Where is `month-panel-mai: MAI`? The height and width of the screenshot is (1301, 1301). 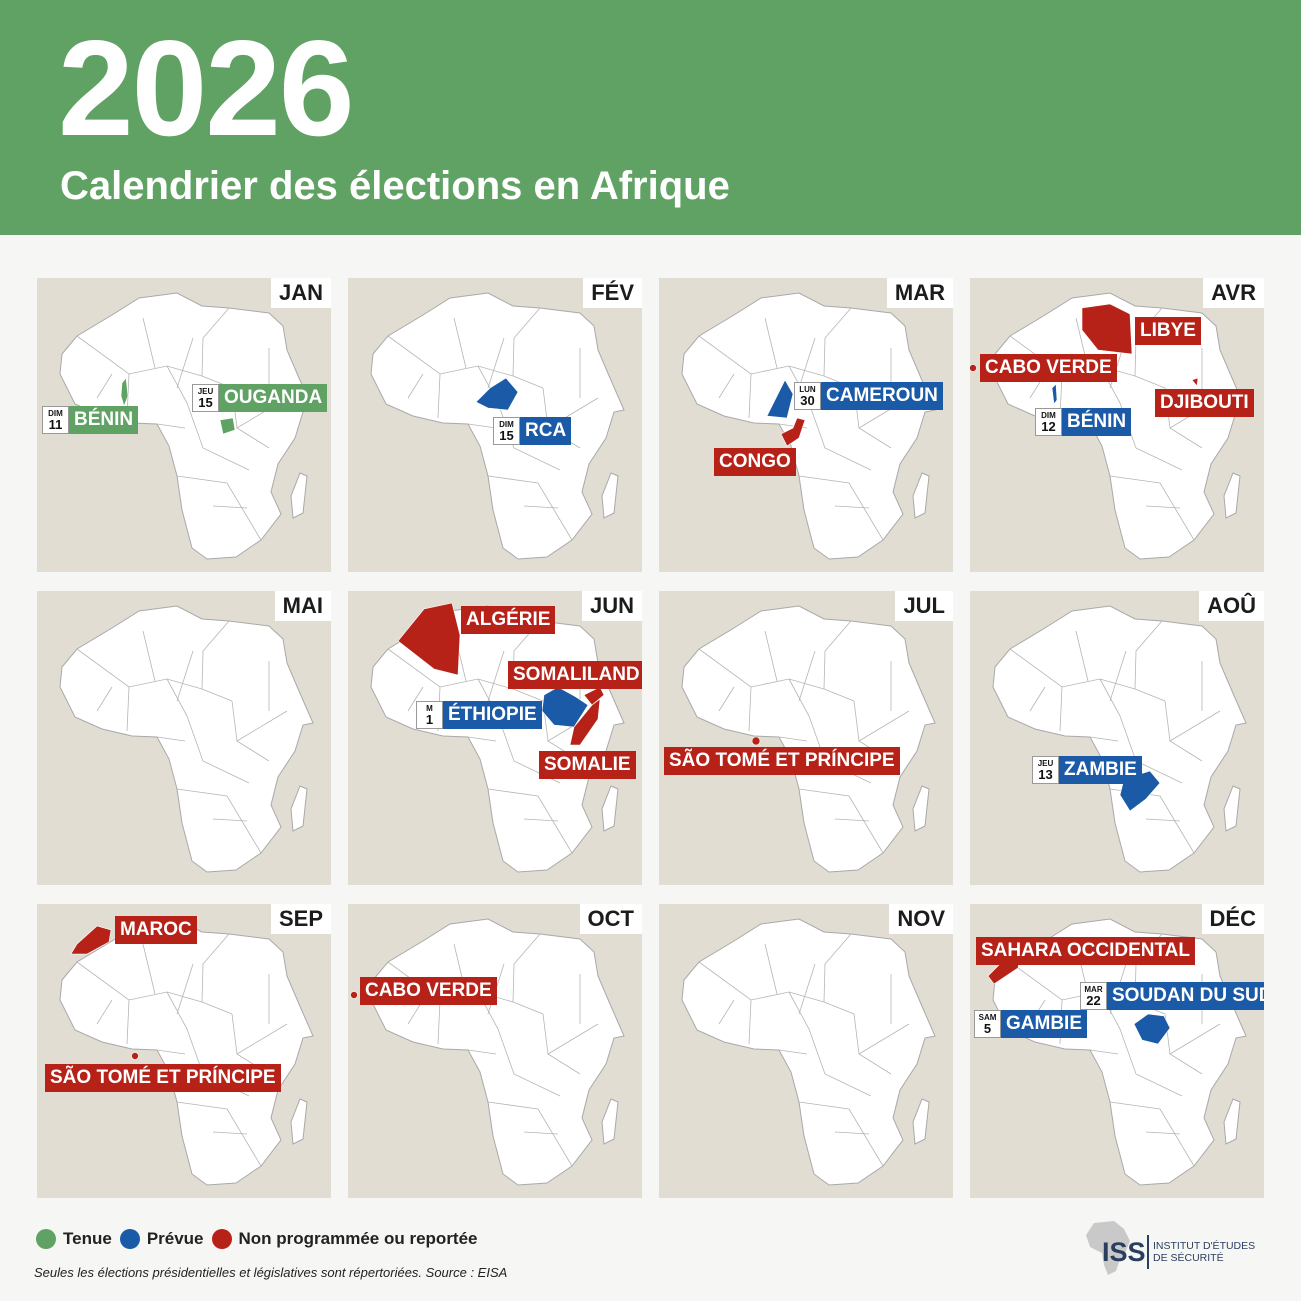
month-panel-mai: MAI is located at coordinates (184, 738).